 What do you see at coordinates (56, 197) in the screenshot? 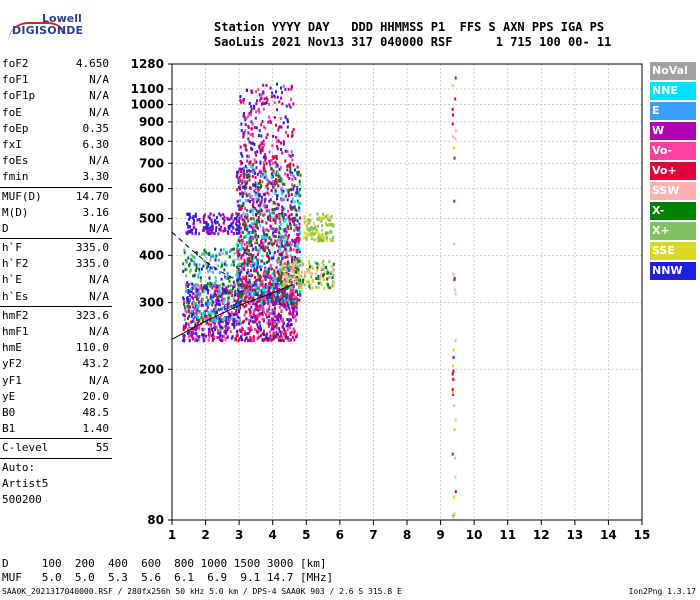
I see `param-row-mufd: MUF(D) 14.70` at bounding box center [56, 197].